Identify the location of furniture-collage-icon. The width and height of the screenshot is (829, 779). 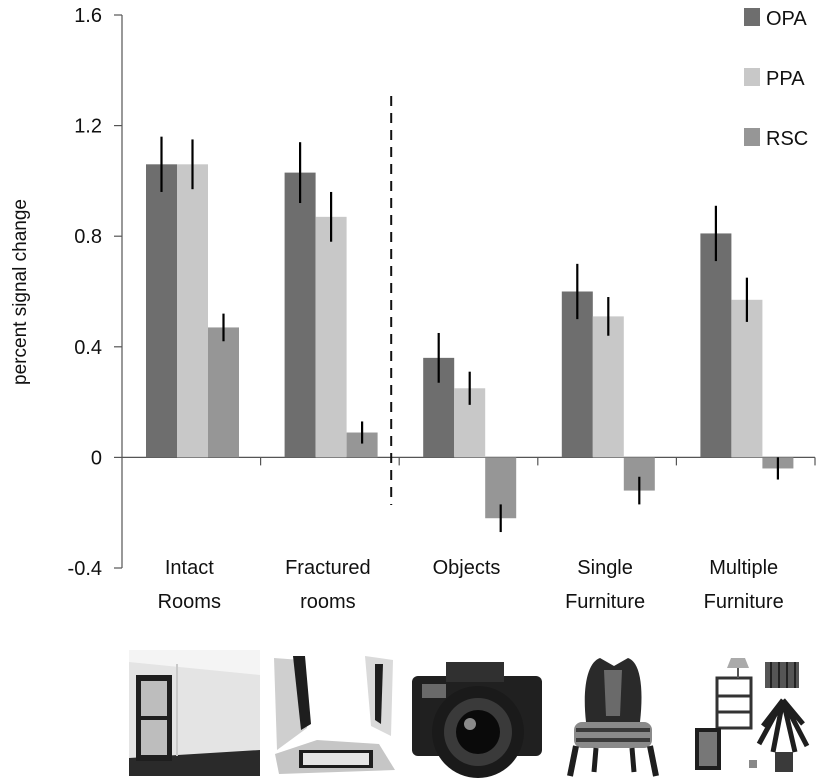
(752, 715).